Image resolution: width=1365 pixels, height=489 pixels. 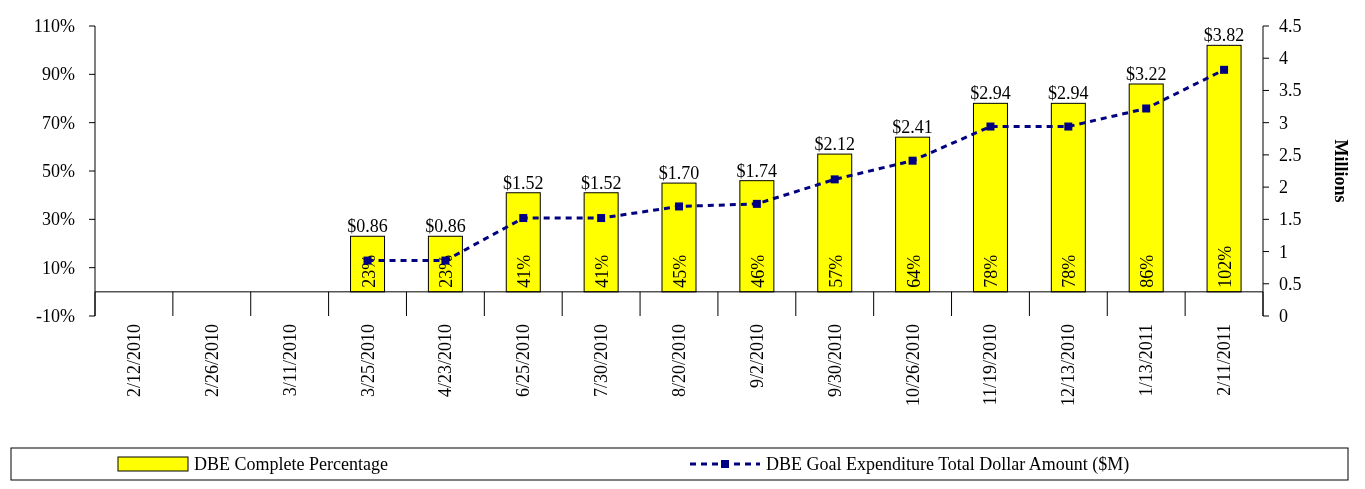 I want to click on data-label: $1.74, so click(x=757, y=170).